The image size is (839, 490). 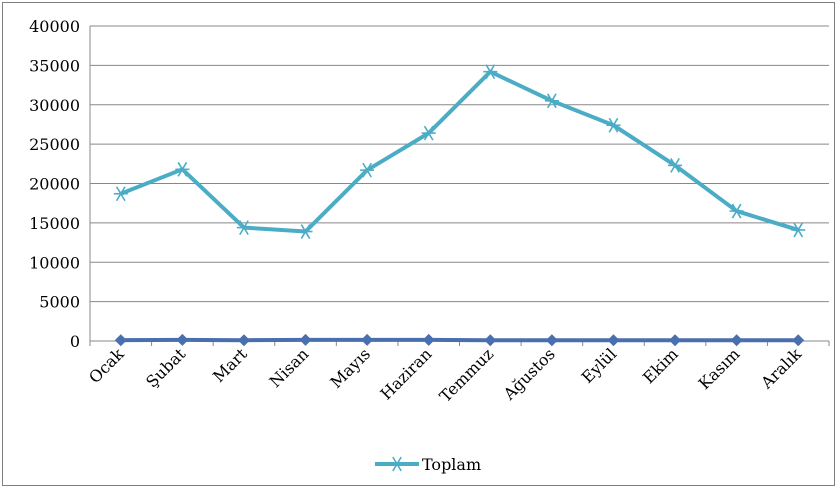 What do you see at coordinates (350, 368) in the screenshot?
I see `x-tick-label: Mayıs` at bounding box center [350, 368].